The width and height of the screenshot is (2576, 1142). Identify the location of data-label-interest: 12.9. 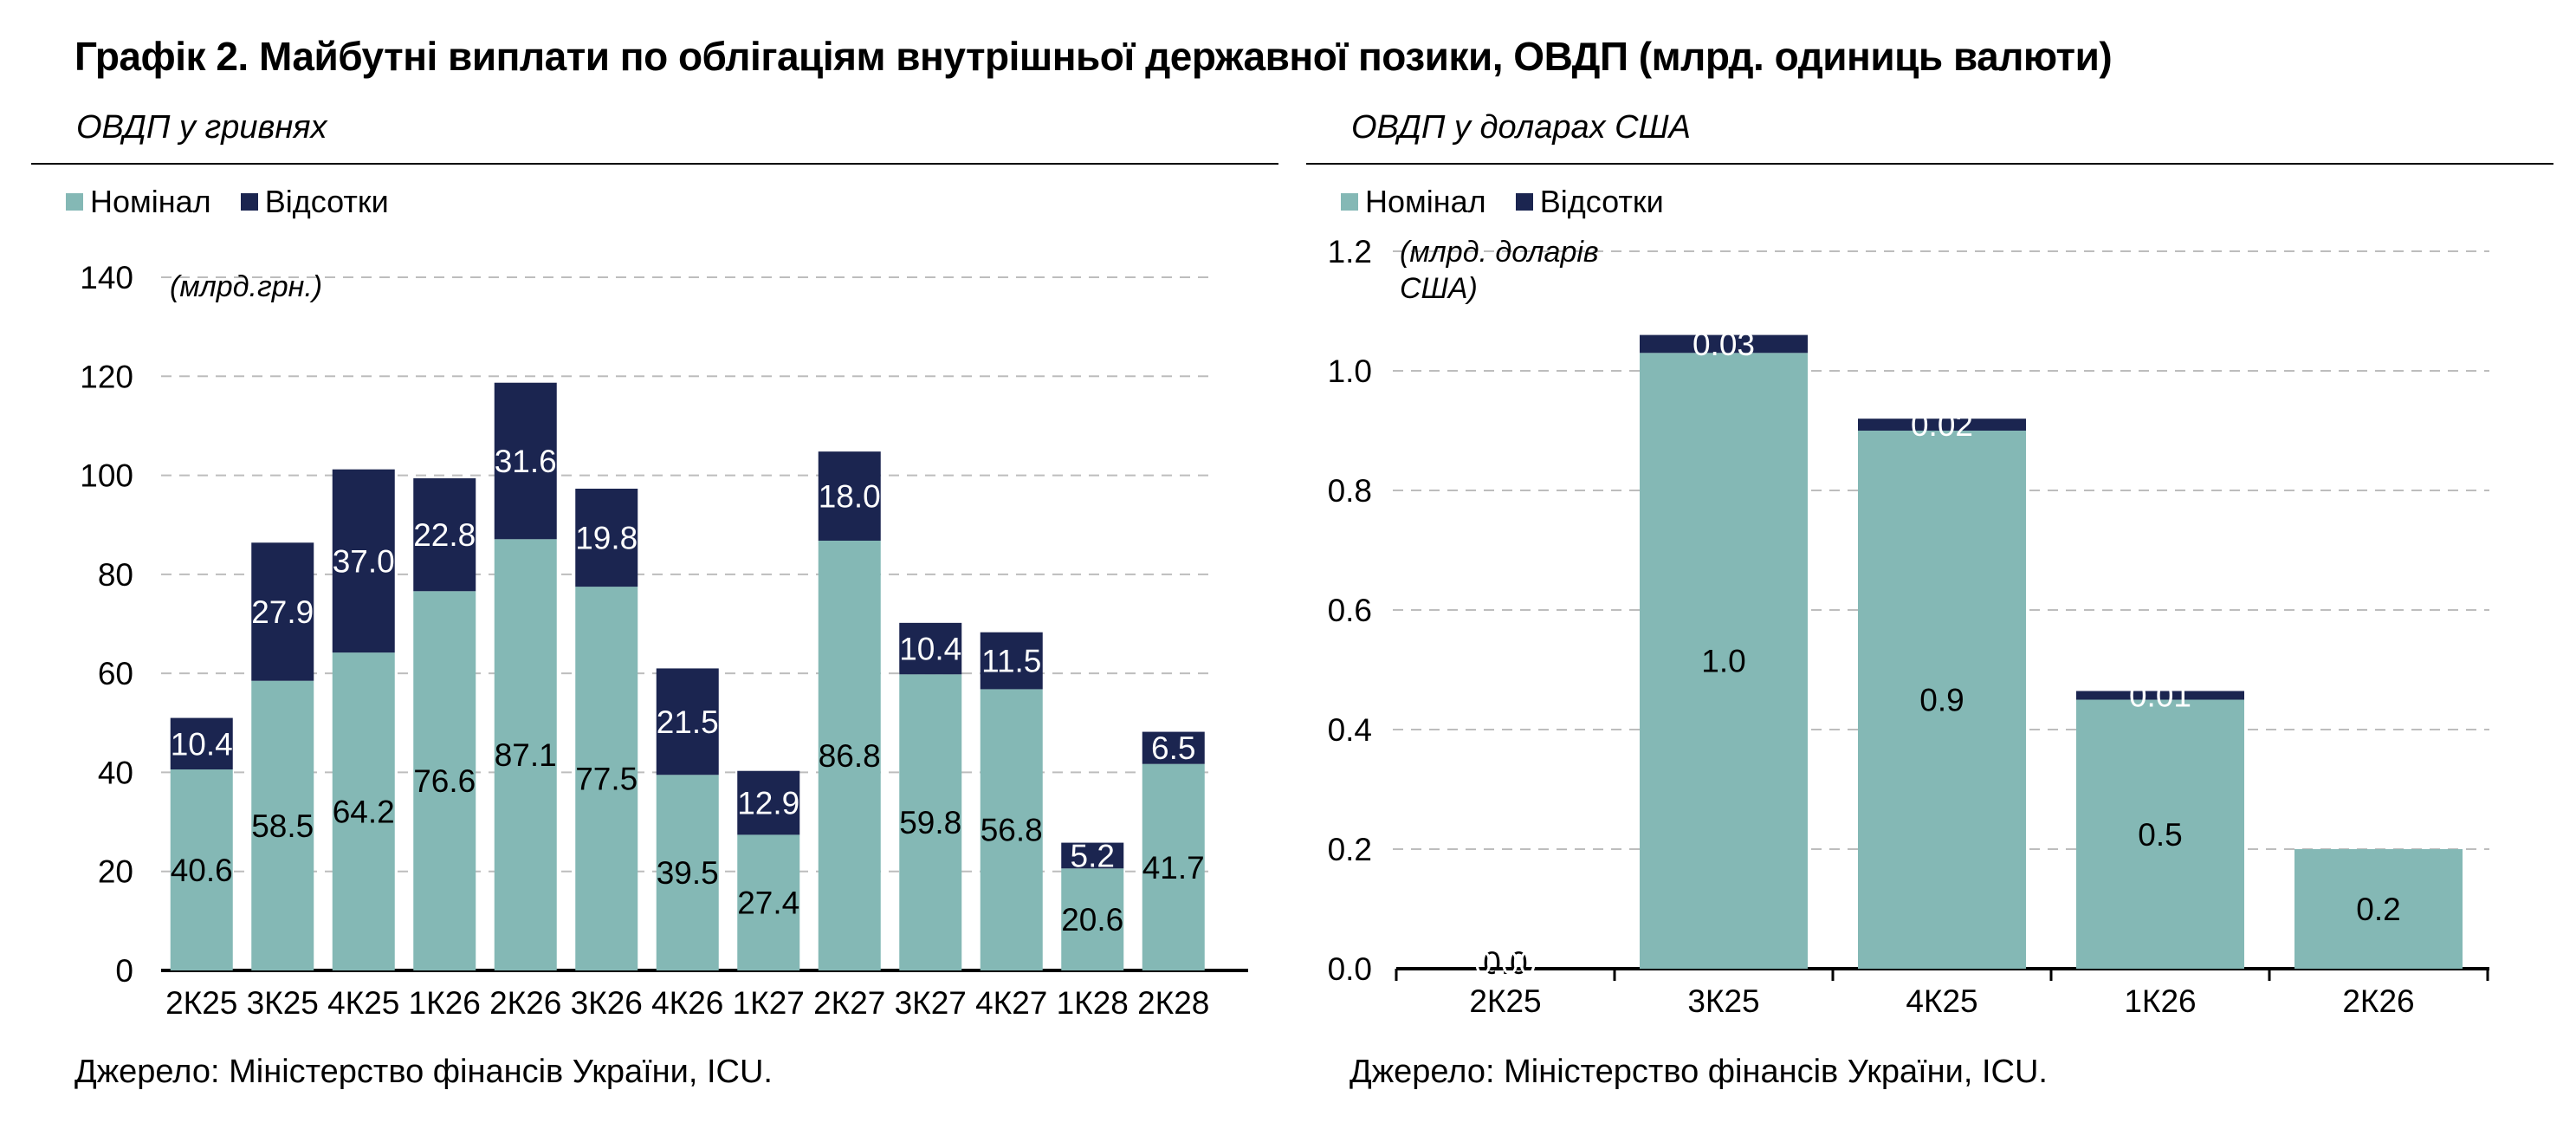
(768, 803).